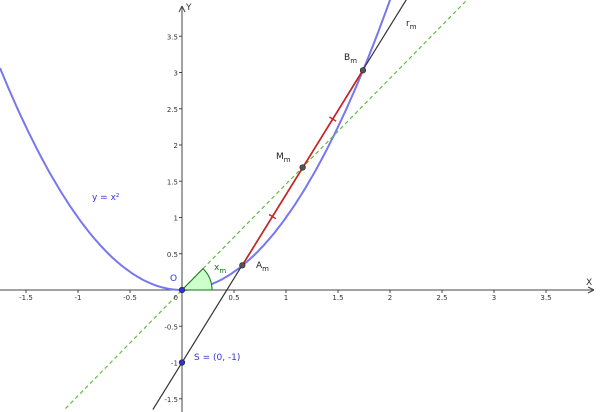 The width and height of the screenshot is (600, 412). I want to click on point-s, so click(182, 362).